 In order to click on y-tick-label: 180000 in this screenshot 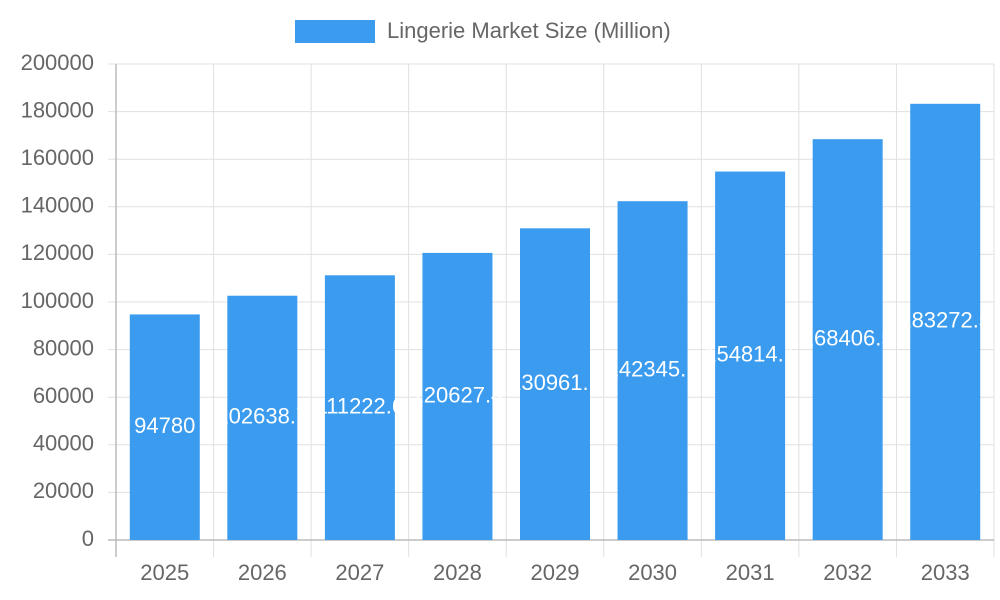, I will do `click(57, 109)`.